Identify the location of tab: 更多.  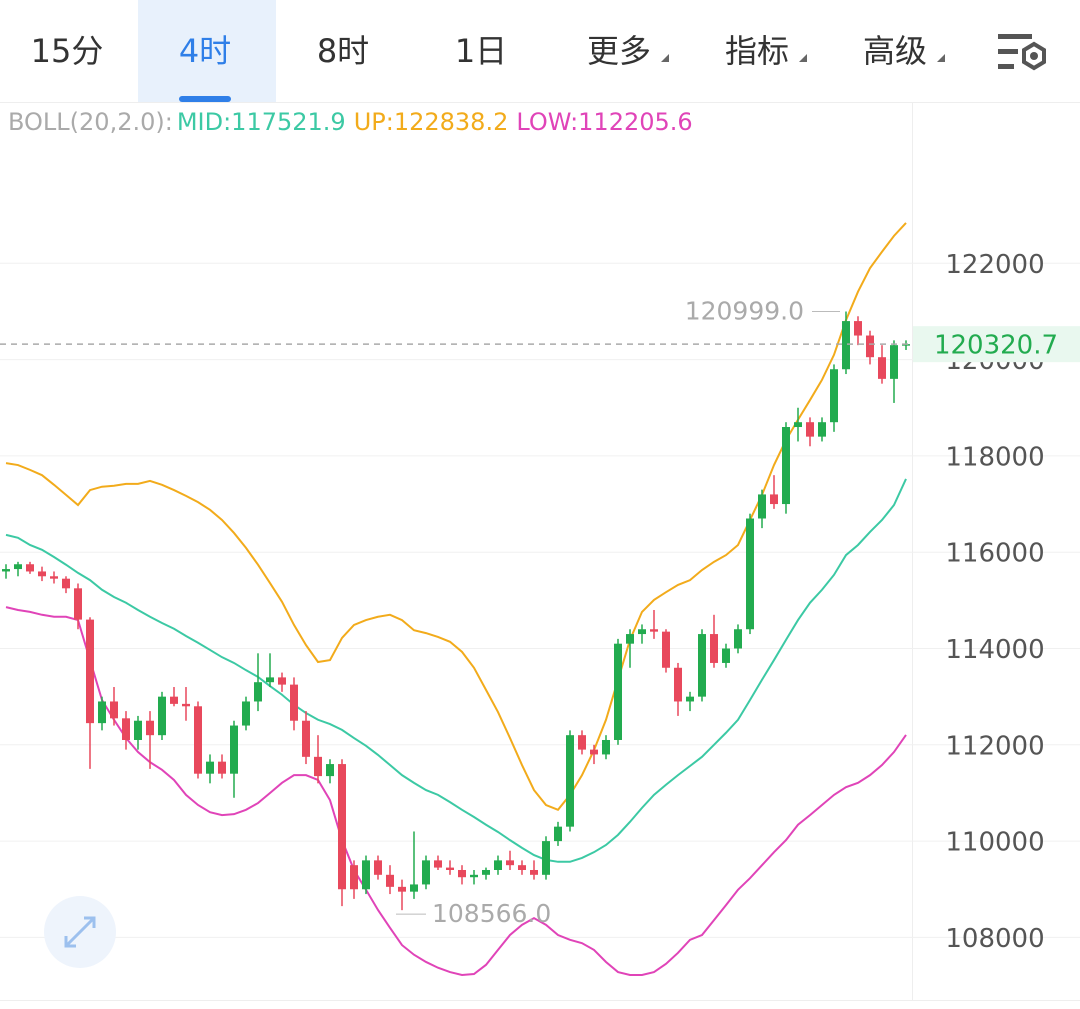
(628, 51).